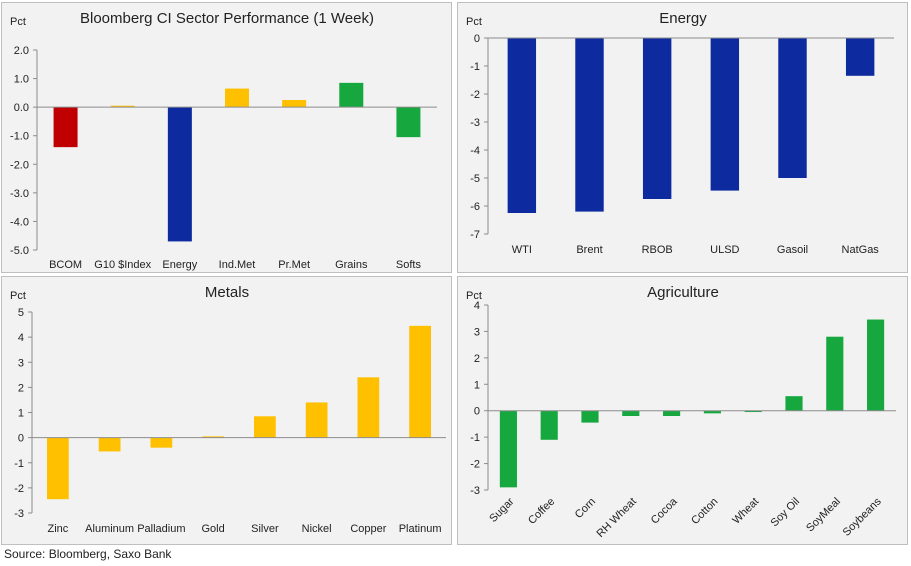 The width and height of the screenshot is (911, 566). Describe the element at coordinates (683, 292) in the screenshot. I see `chart-title: Agriculture` at that location.